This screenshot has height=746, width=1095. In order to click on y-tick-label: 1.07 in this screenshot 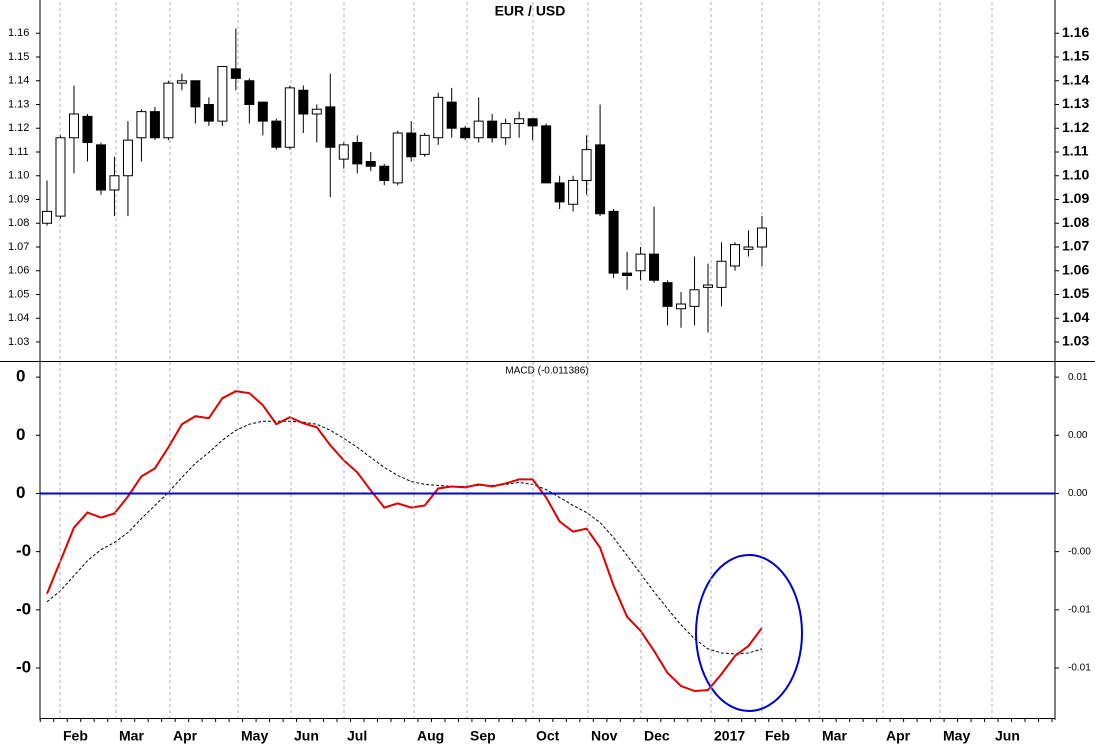, I will do `click(18, 247)`.